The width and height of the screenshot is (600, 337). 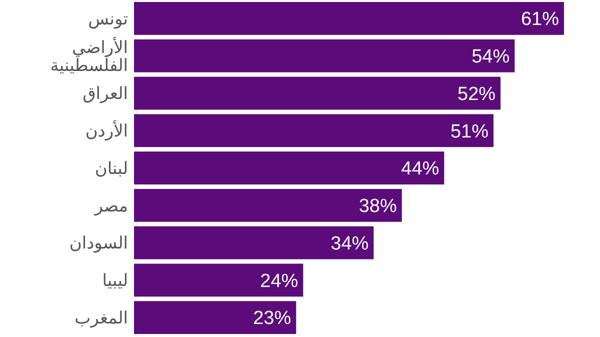 What do you see at coordinates (106, 131) in the screenshot?
I see `y-tick-label: الأردن` at bounding box center [106, 131].